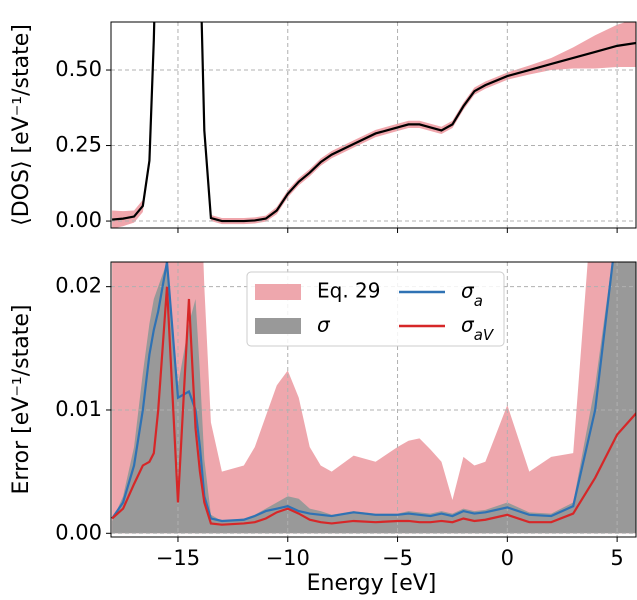 Image resolution: width=637 pixels, height=600 pixels. What do you see at coordinates (21, 125) in the screenshot?
I see `y-axis-label: ⟨DOS⟩ [eV⁻¹/state]` at bounding box center [21, 125].